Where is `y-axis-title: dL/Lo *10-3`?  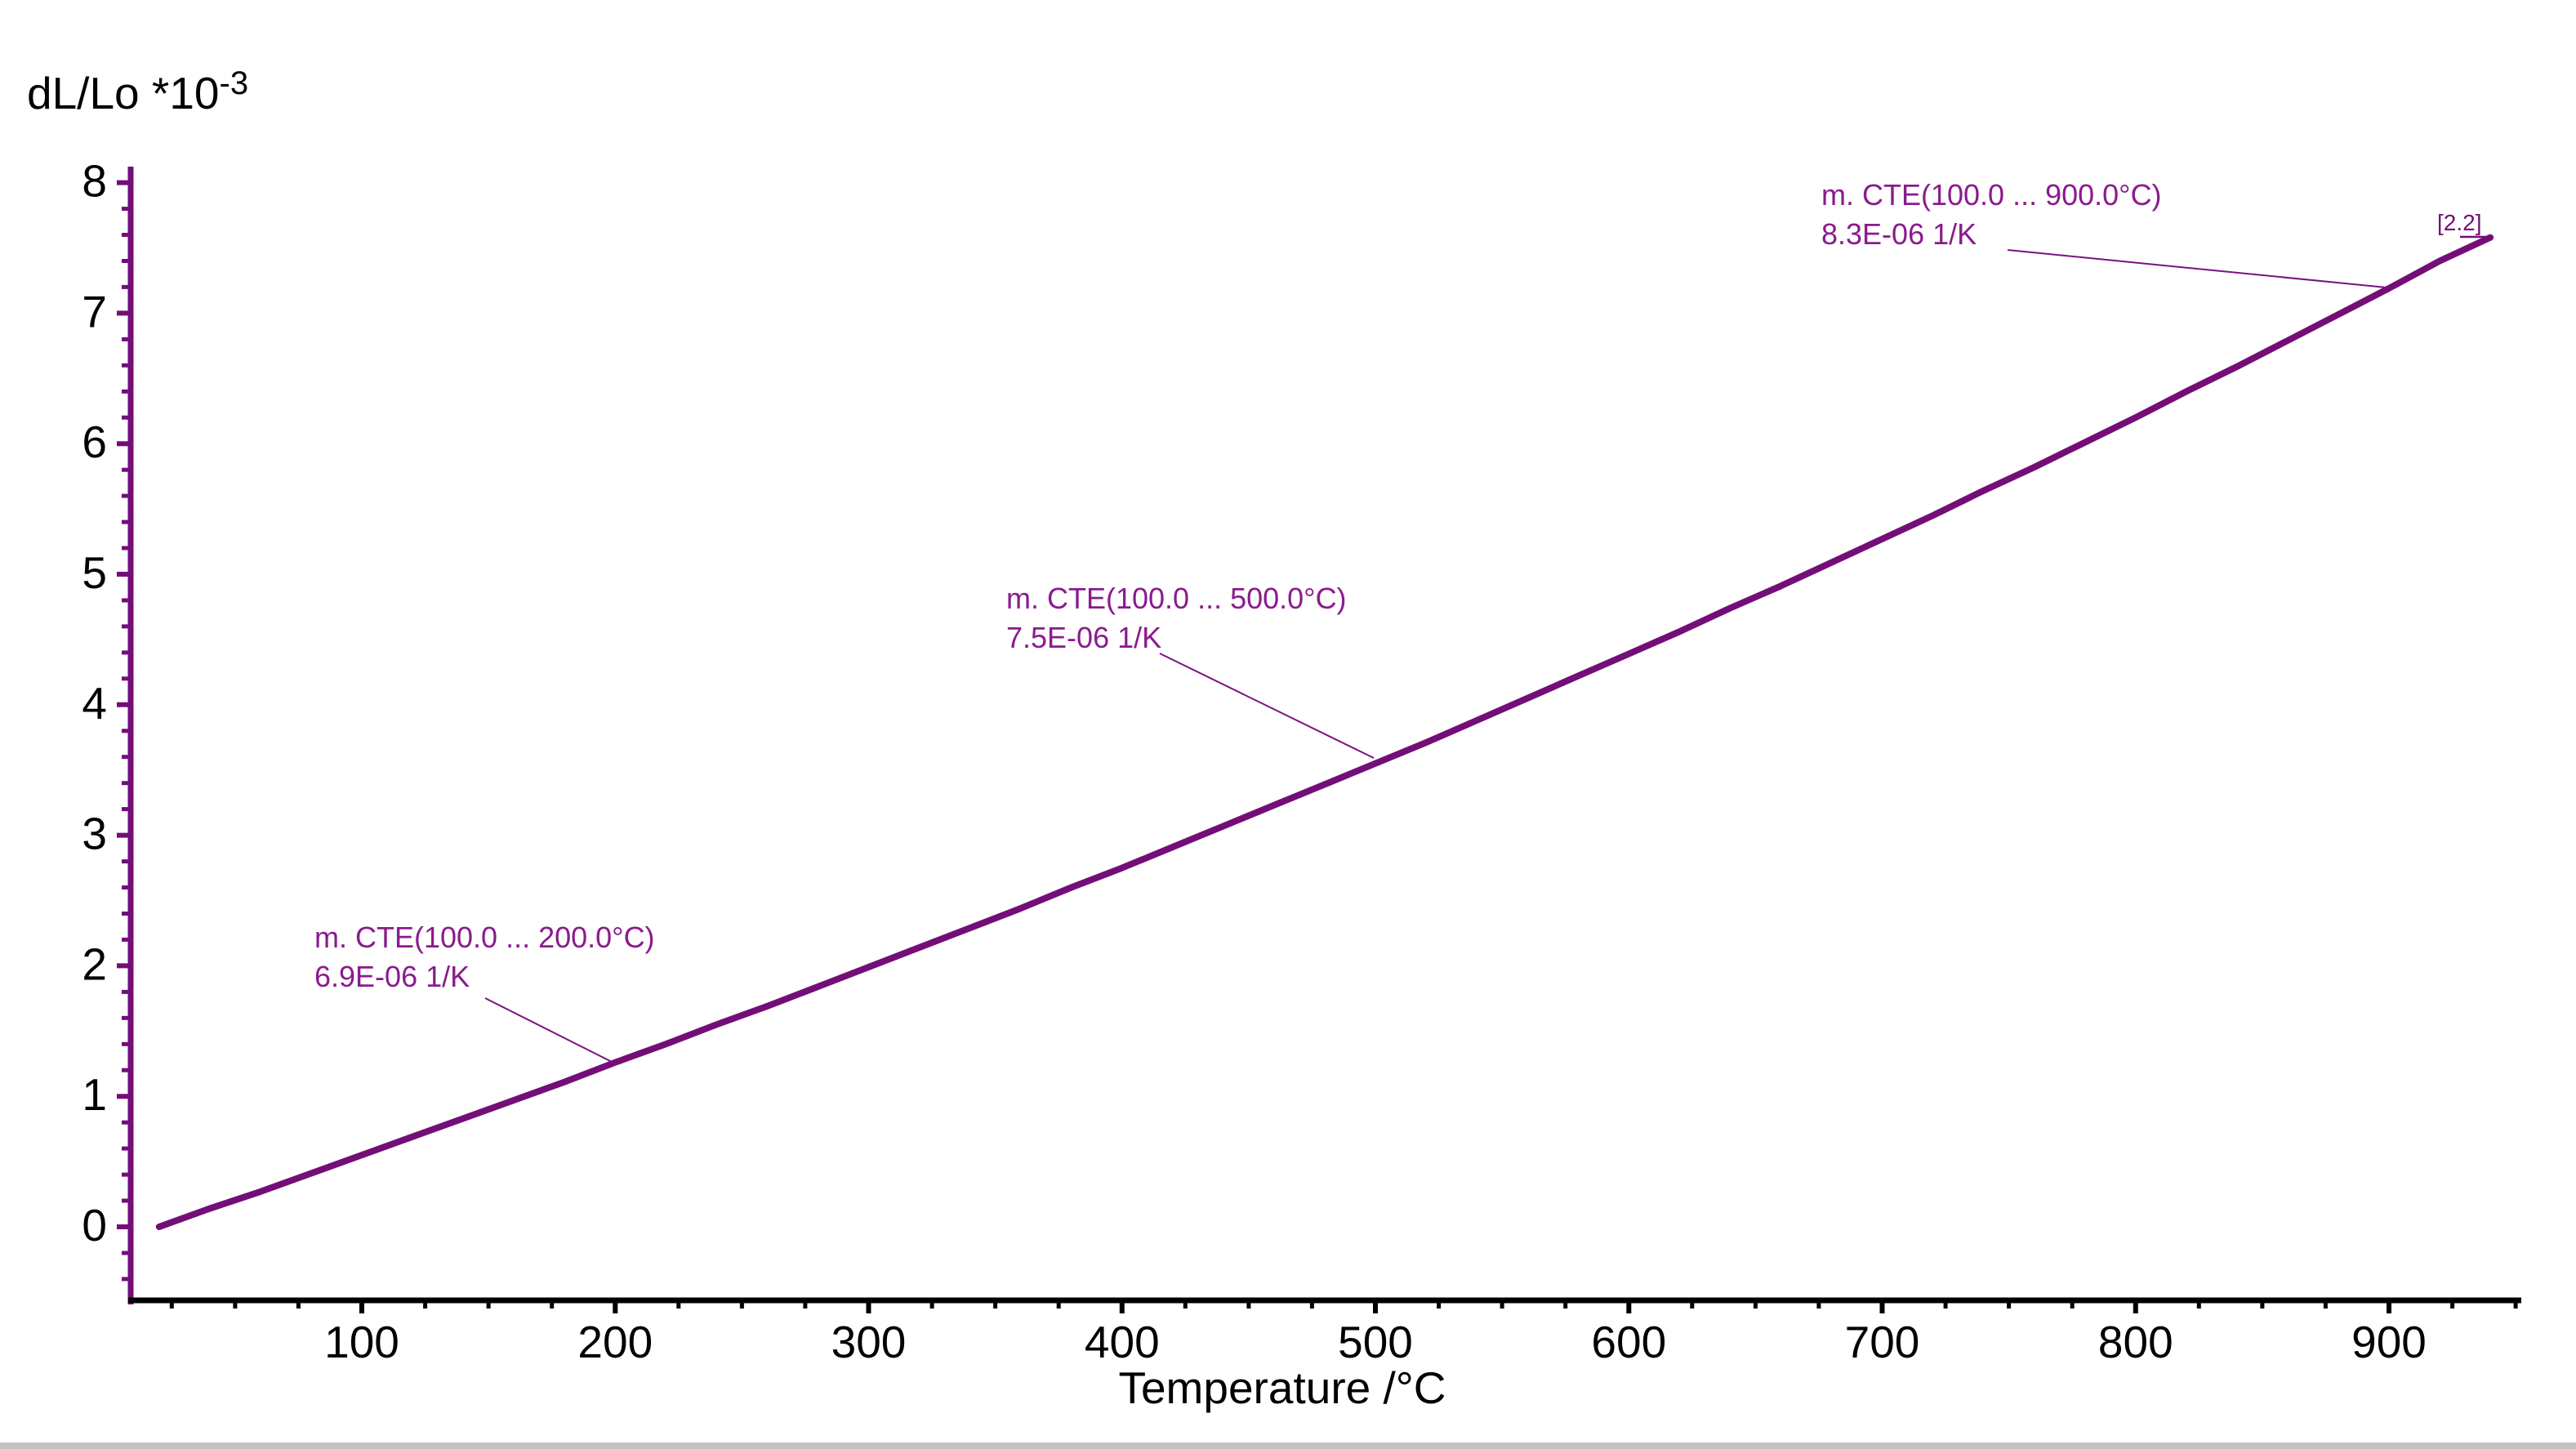 y-axis-title: dL/Lo *10-3 is located at coordinates (137, 91).